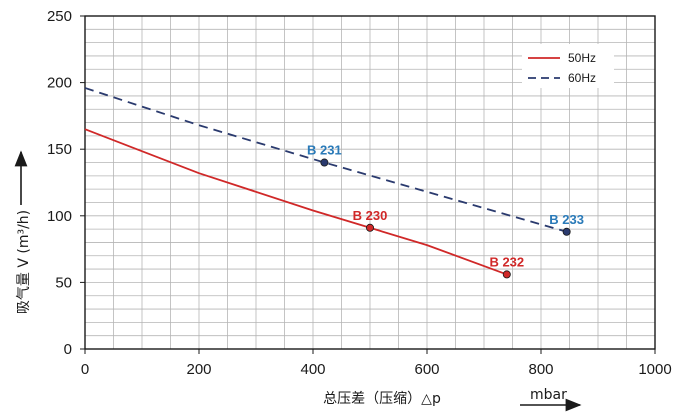 The width and height of the screenshot is (692, 415). What do you see at coordinates (540, 369) in the screenshot?
I see `x-tick-label: 800` at bounding box center [540, 369].